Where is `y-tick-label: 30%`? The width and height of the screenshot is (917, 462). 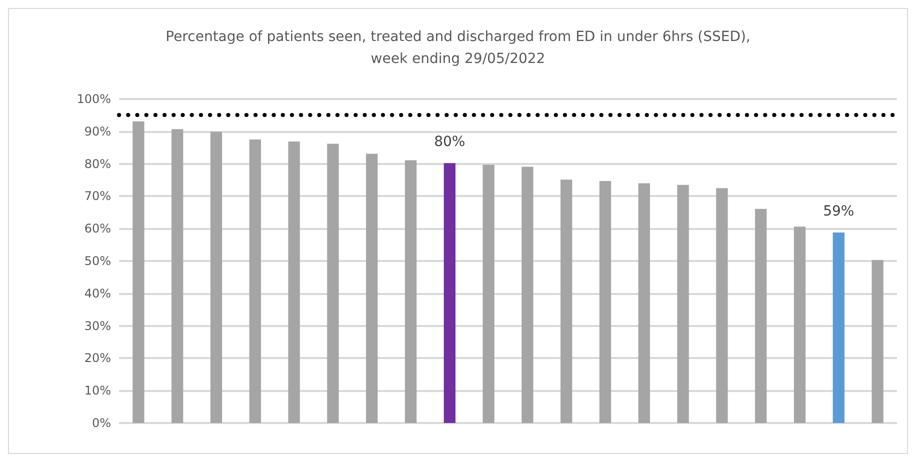 y-tick-label: 30% is located at coordinates (97, 325).